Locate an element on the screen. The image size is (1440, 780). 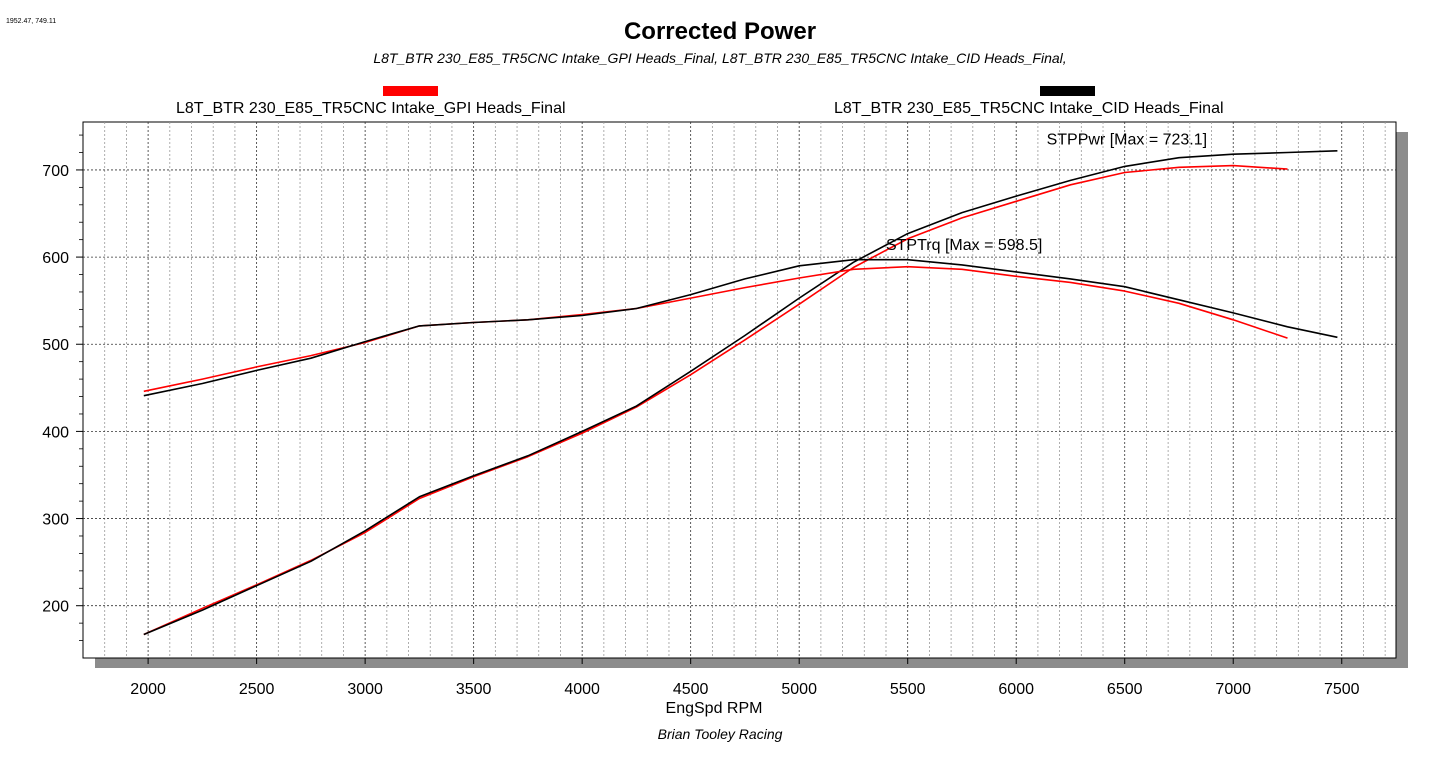
x-tick-label: 7500 is located at coordinates (1342, 689).